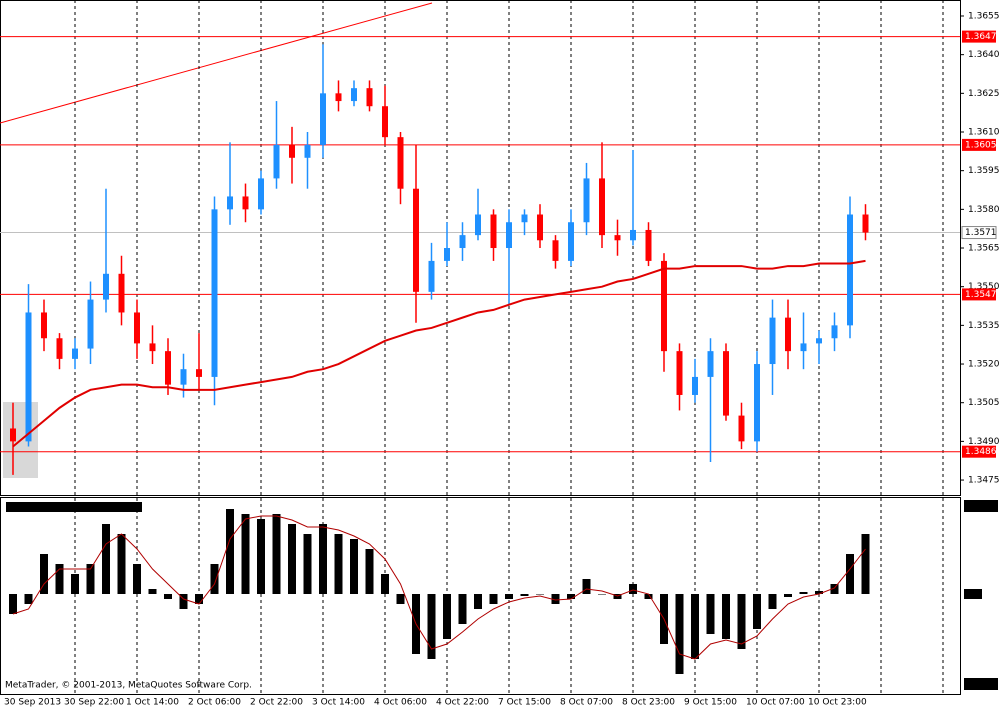 The height and width of the screenshot is (709, 1000). I want to click on x-tick-label: 2 Oct 22:00, so click(276, 703).